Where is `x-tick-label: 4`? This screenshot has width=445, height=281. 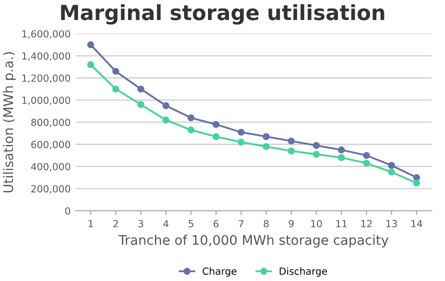
x-tick-label: 4 is located at coordinates (165, 224).